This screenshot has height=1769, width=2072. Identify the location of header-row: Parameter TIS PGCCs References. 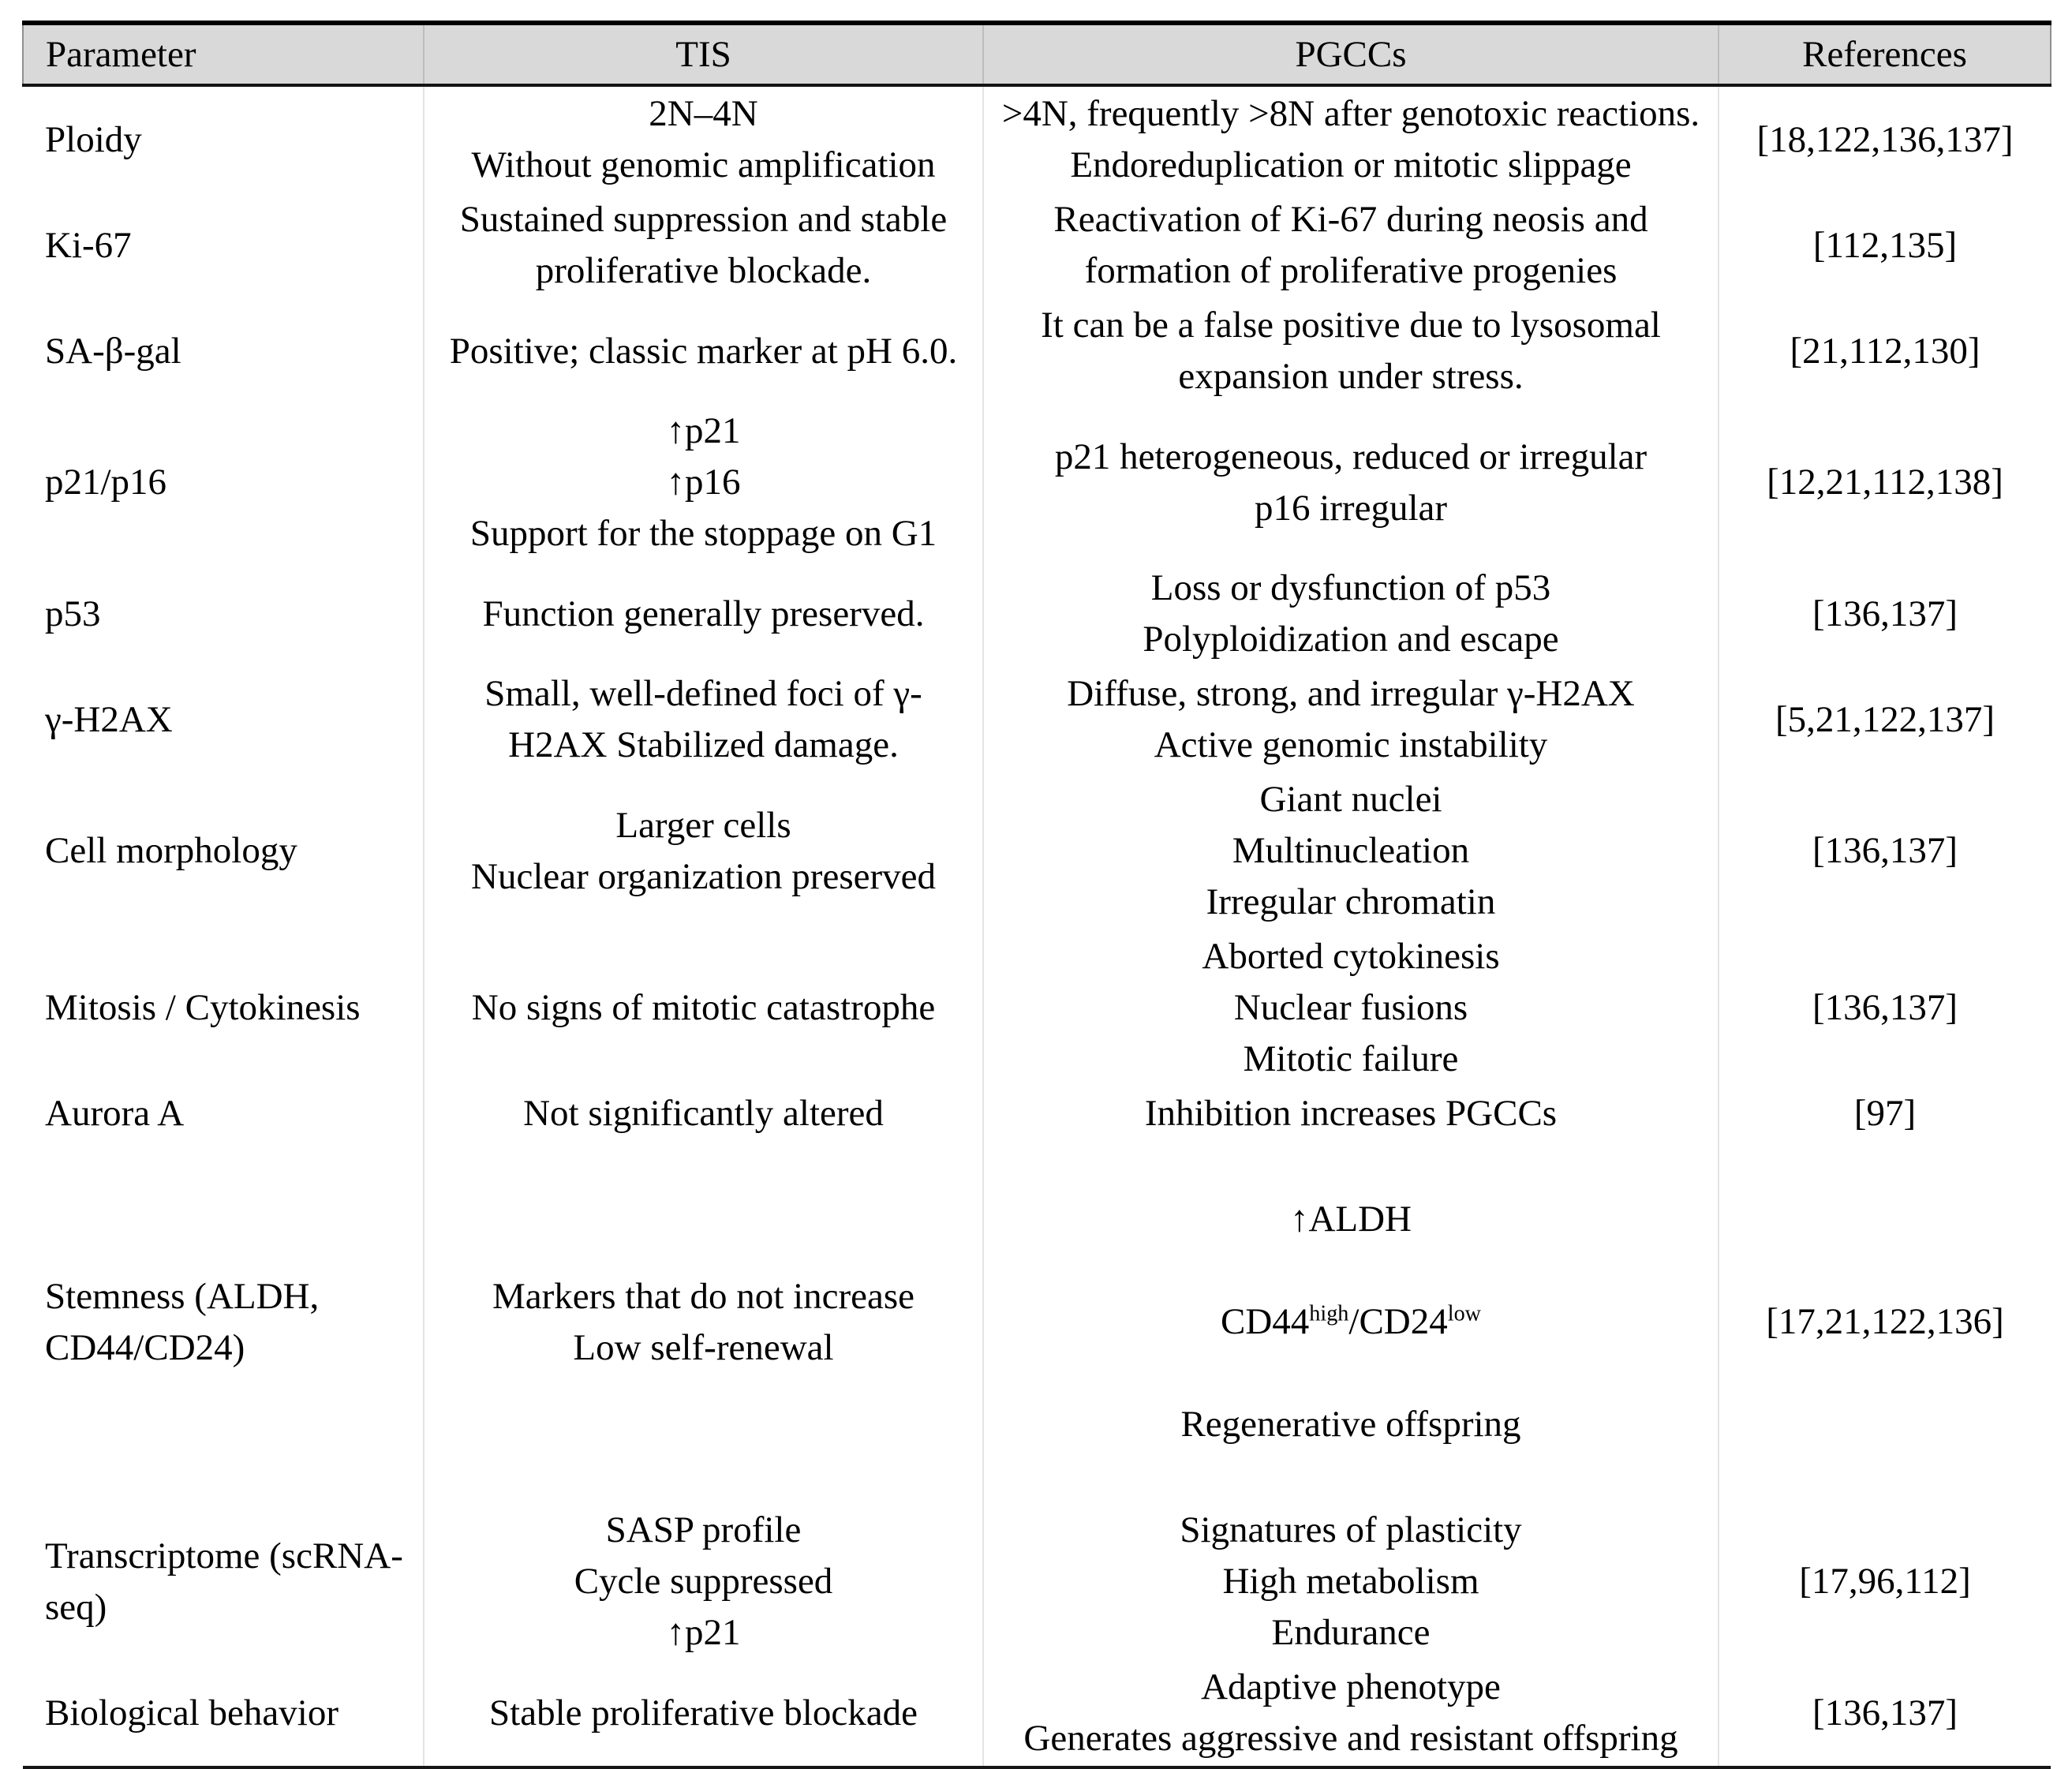
(1036, 55).